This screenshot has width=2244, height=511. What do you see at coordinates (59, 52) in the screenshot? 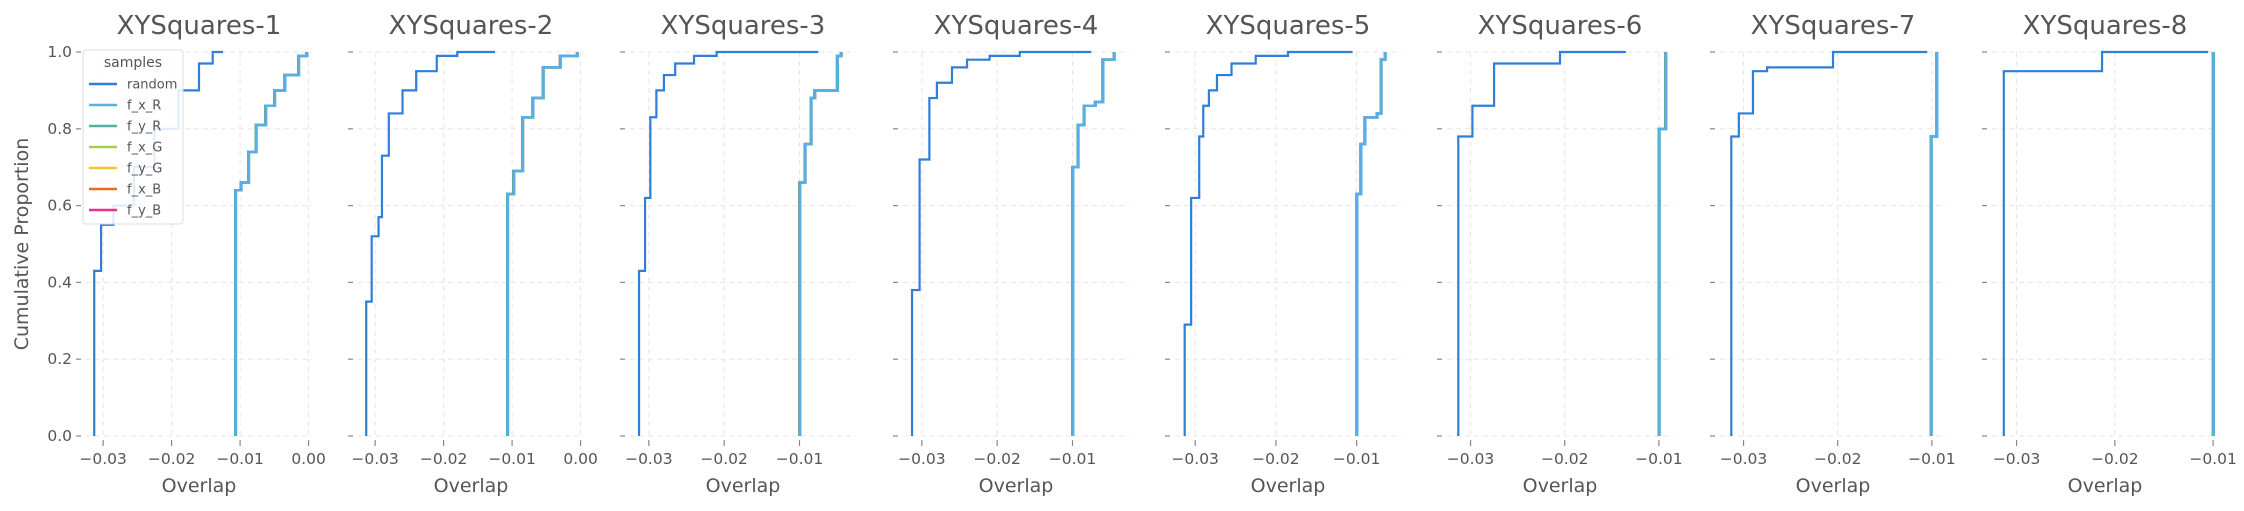
I see `y-tick-label: 1.0` at bounding box center [59, 52].